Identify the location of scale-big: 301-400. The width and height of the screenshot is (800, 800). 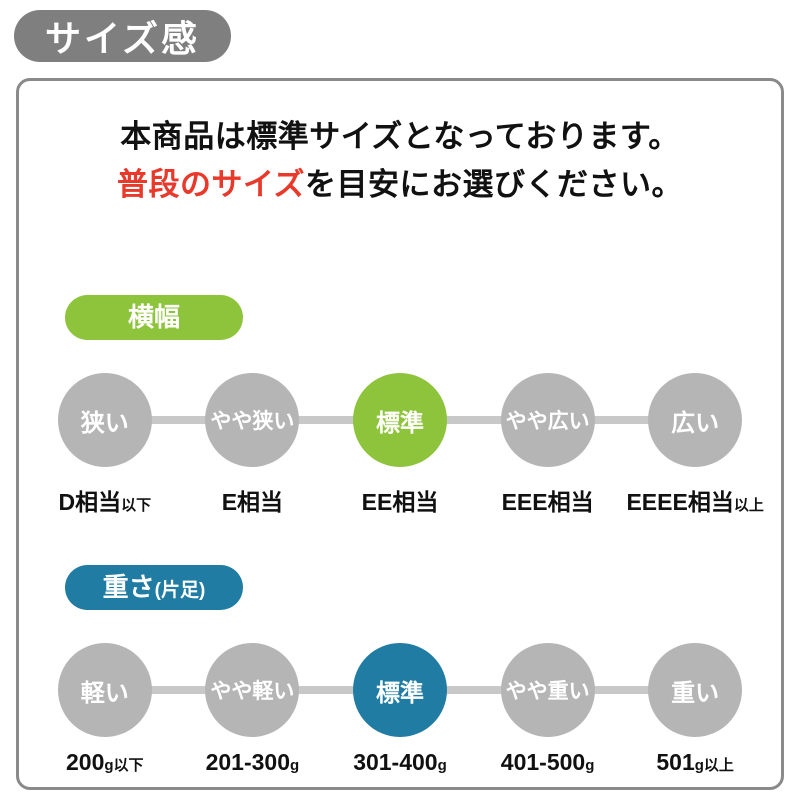
(395, 762).